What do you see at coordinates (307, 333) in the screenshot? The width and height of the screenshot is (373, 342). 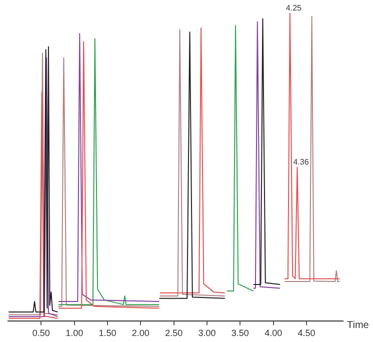 I see `x-tick-label: 4.50` at bounding box center [307, 333].